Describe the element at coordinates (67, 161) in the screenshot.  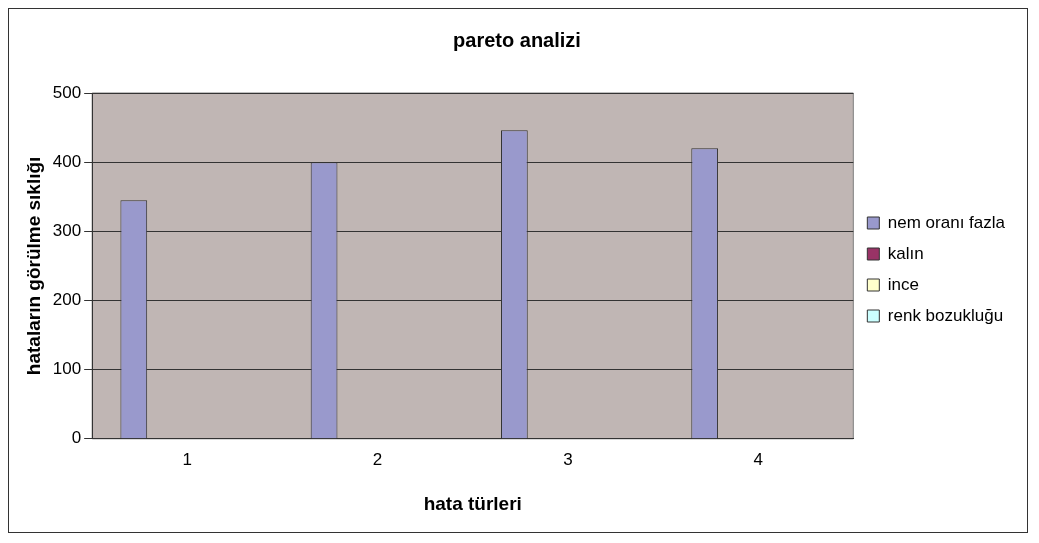
I see `y-tick-label: 400` at that location.